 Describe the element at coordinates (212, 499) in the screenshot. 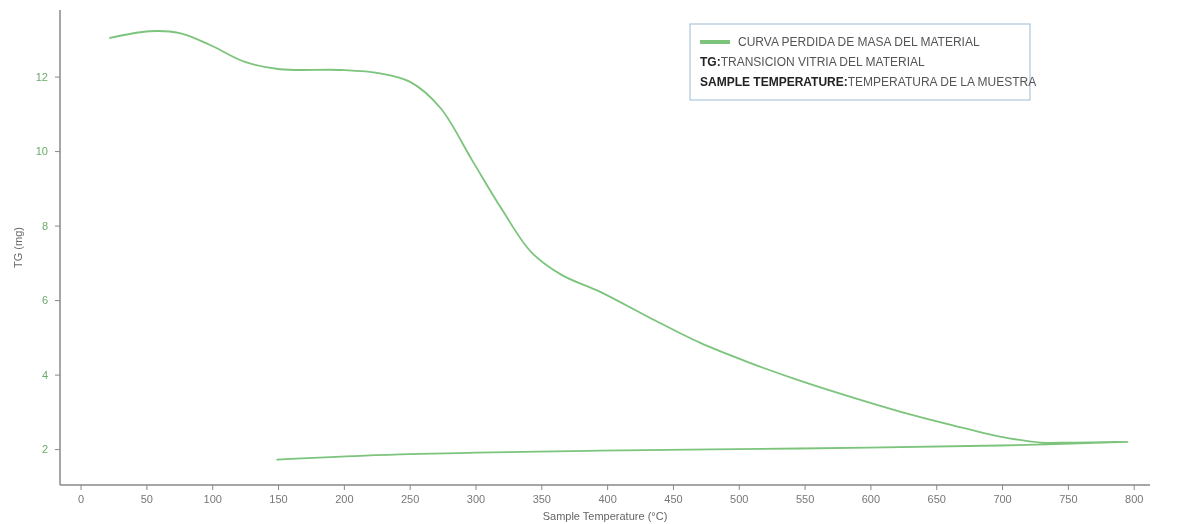

I see `x-tick-label: 100` at that location.